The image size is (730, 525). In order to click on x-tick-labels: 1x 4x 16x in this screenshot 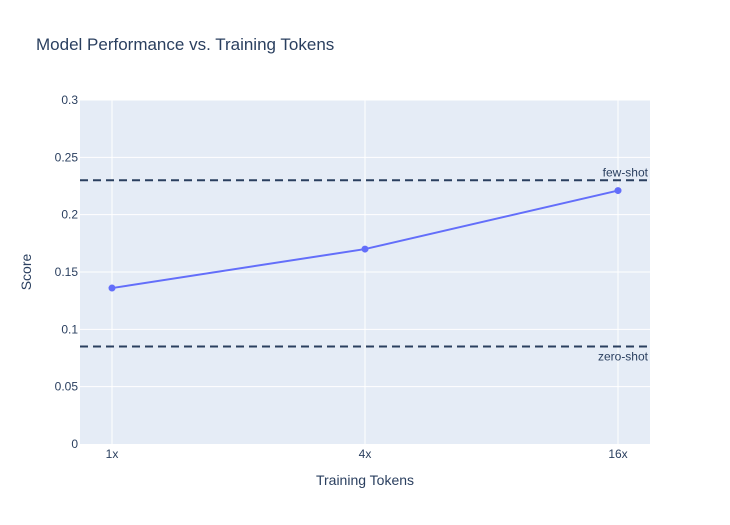, I will do `click(367, 454)`.